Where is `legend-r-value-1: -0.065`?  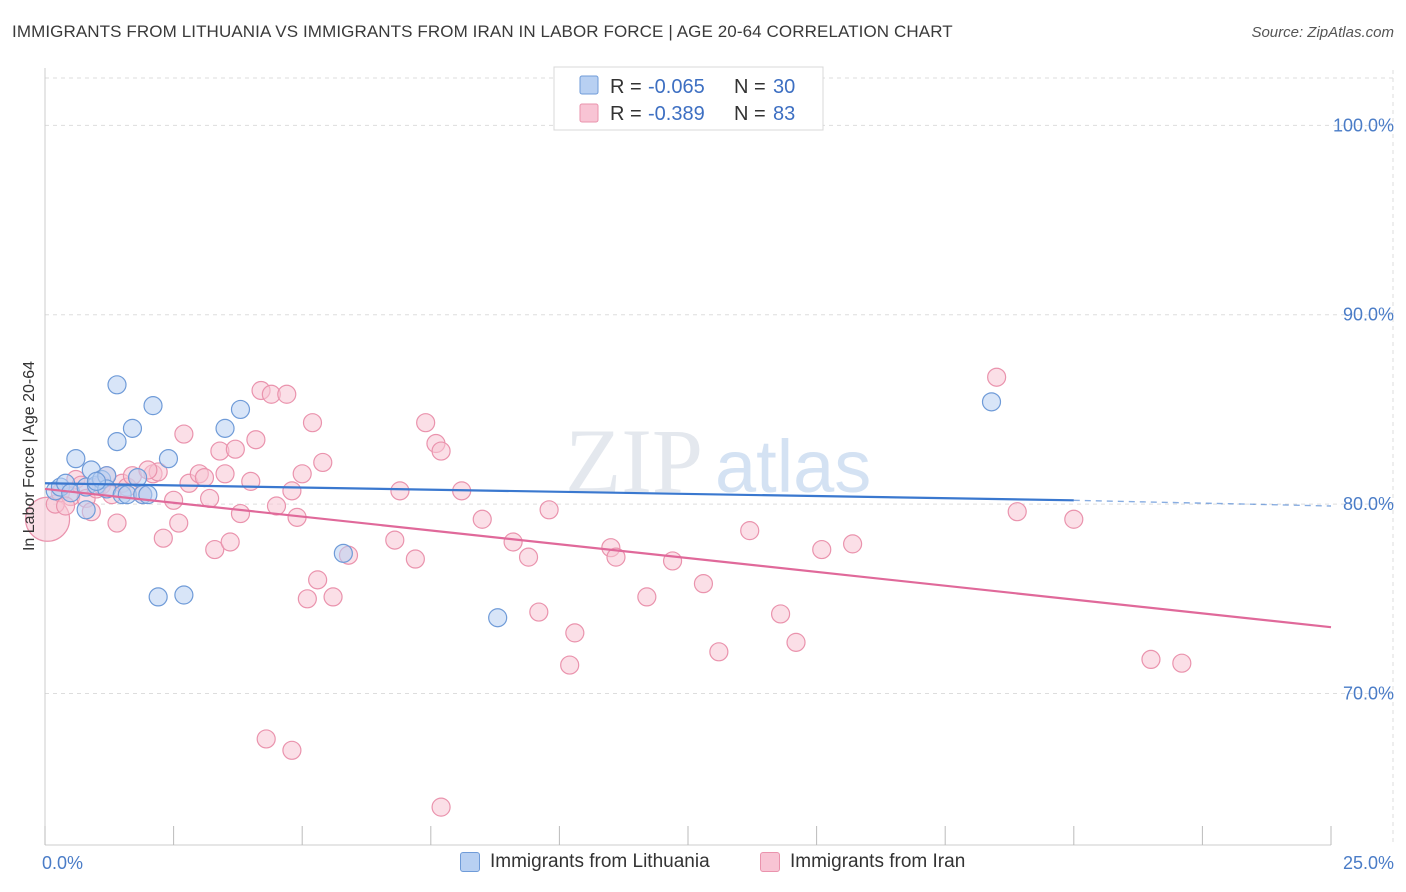
legend-r-value-1: -0.065 is located at coordinates (676, 87).